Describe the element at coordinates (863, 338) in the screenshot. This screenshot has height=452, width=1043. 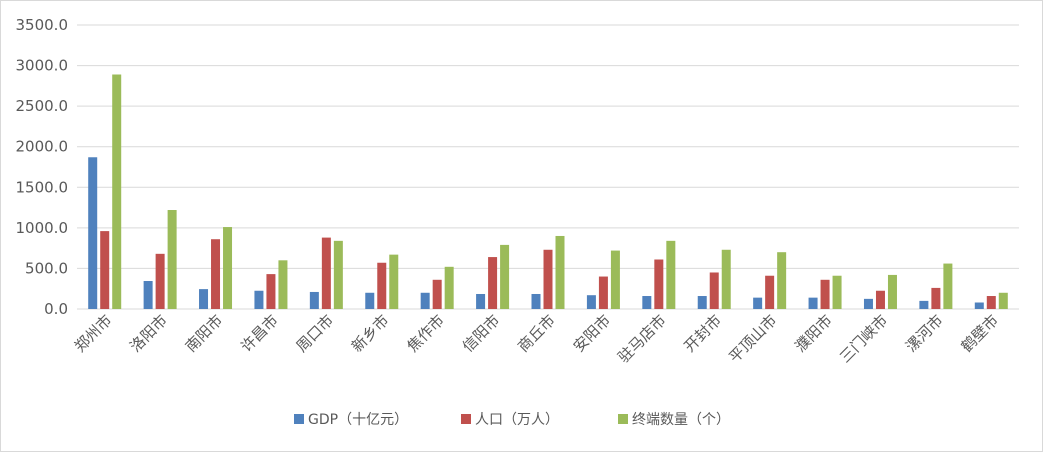
I see `x-tick-label: 三门峡市` at that location.